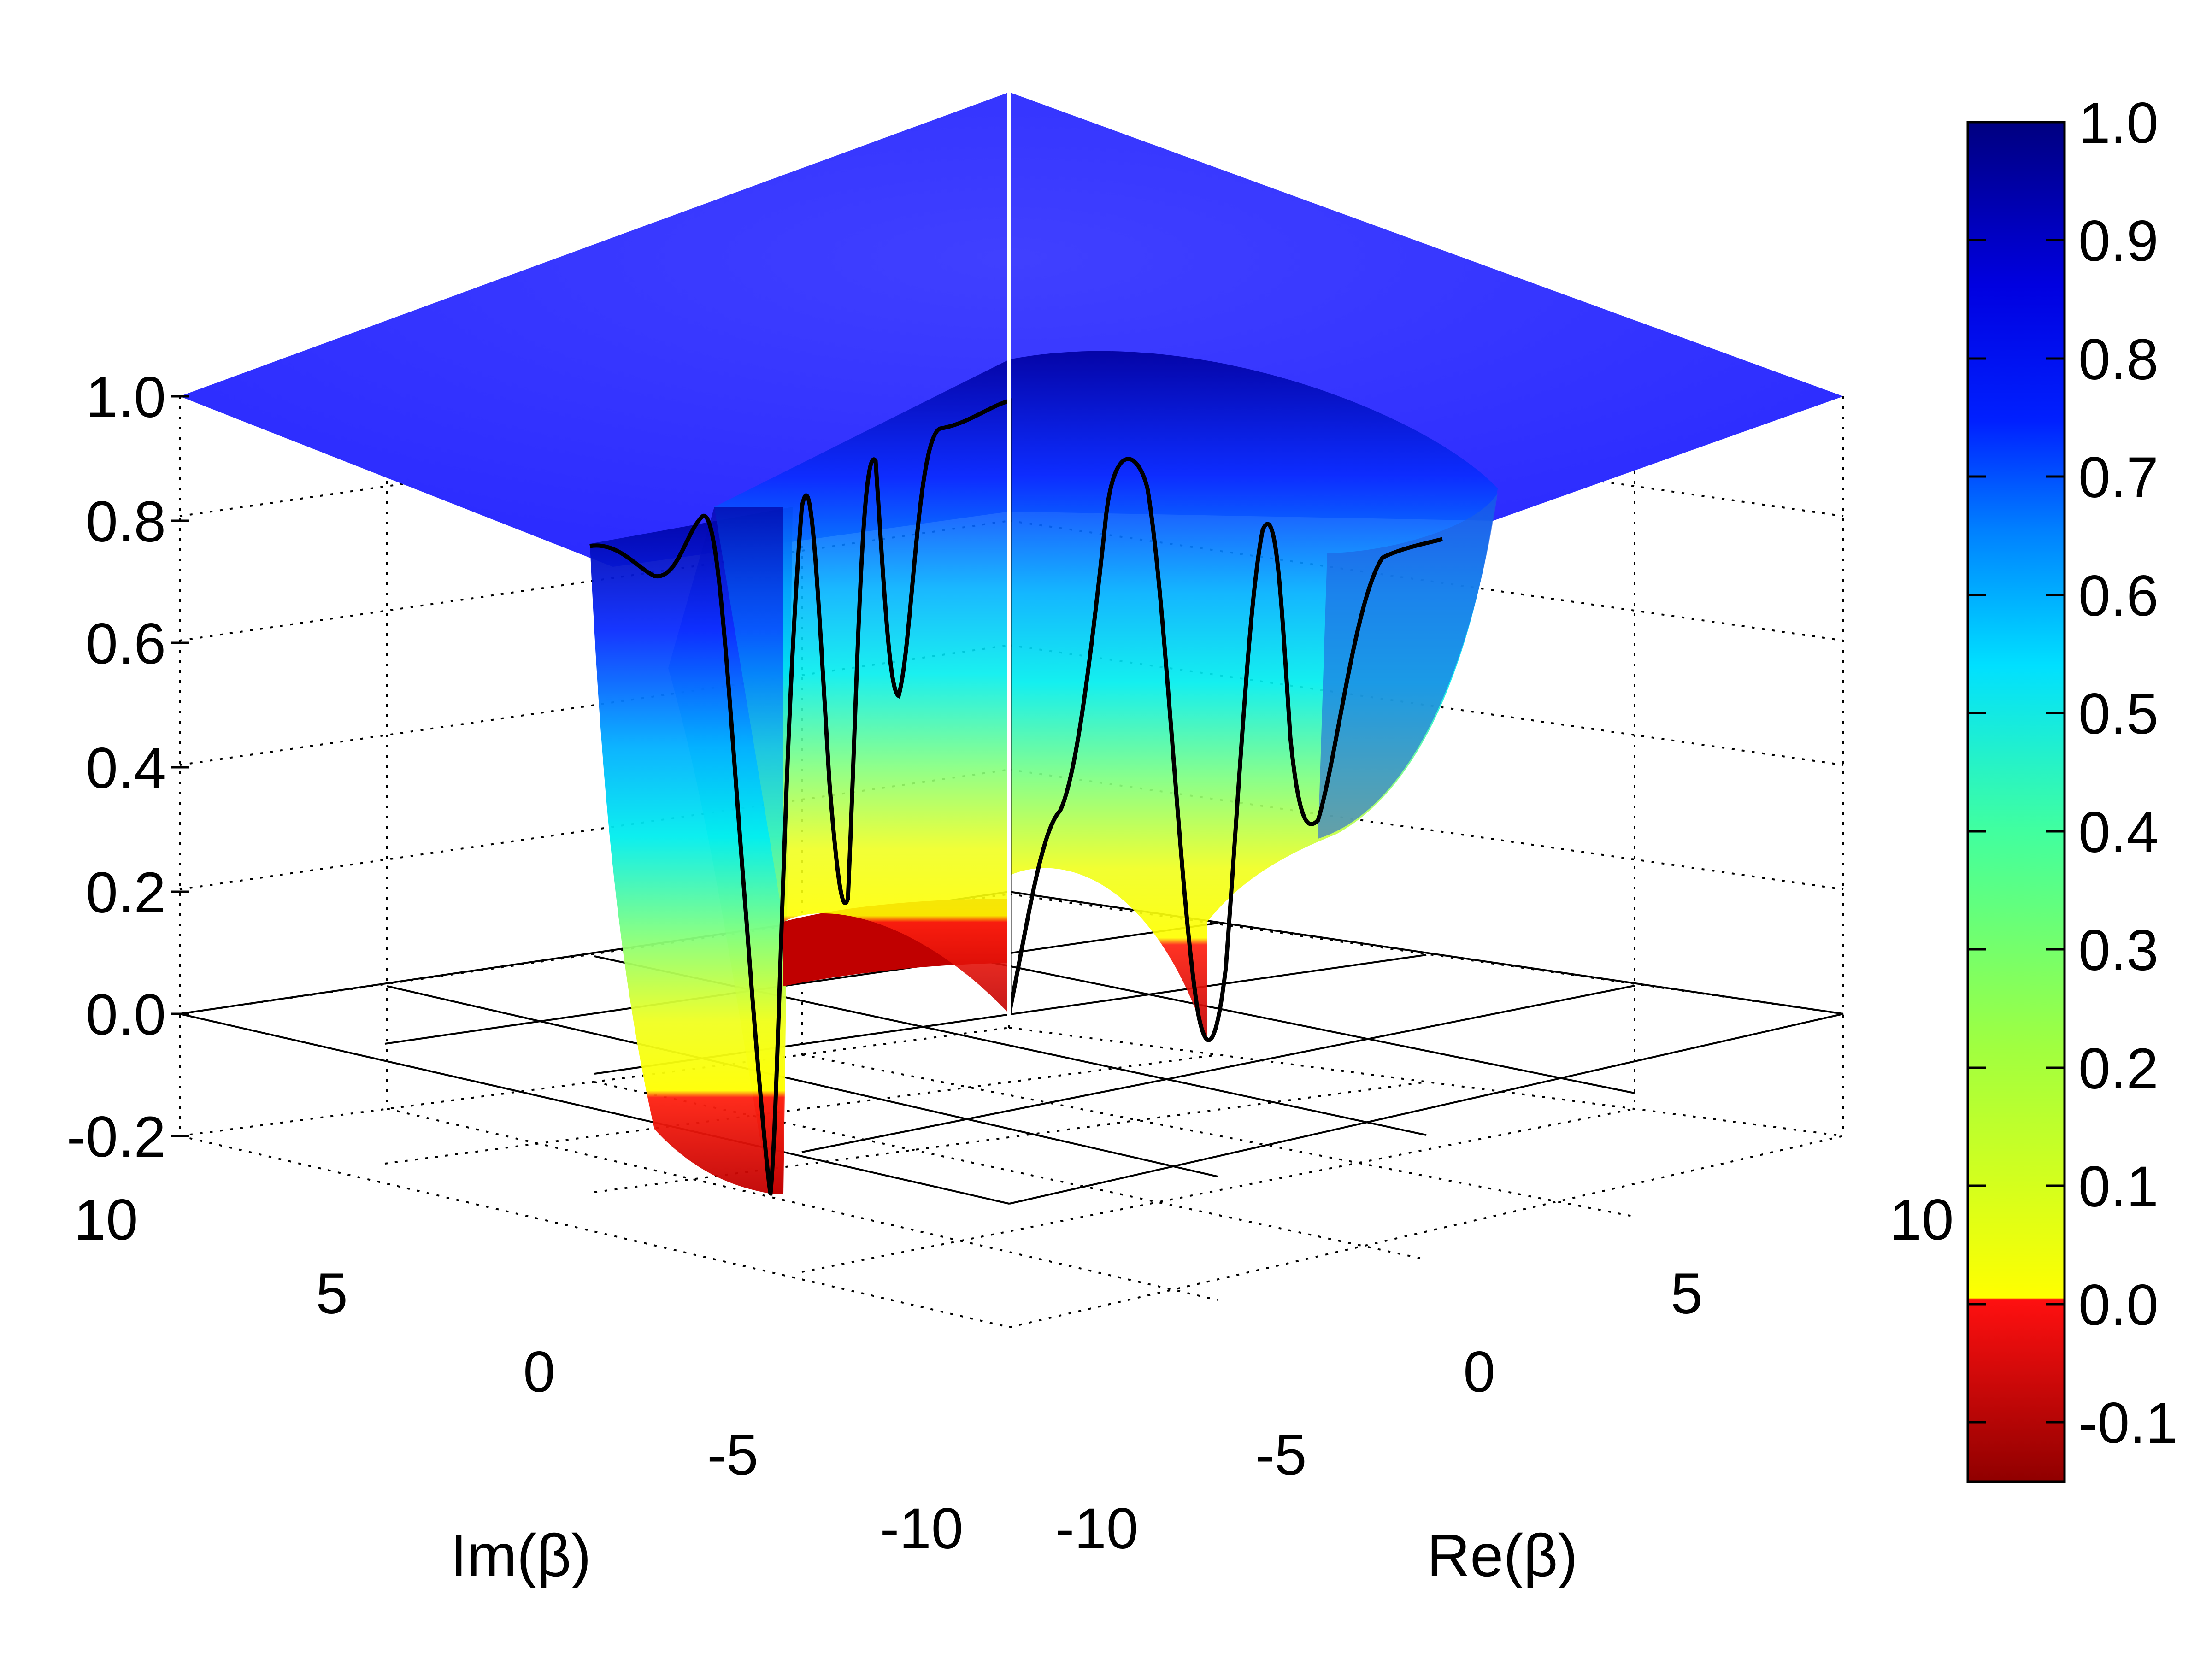 The width and height of the screenshot is (2212, 1659). Describe the element at coordinates (2118, 478) in the screenshot. I see `colorbar-tick-label: 0.7` at that location.